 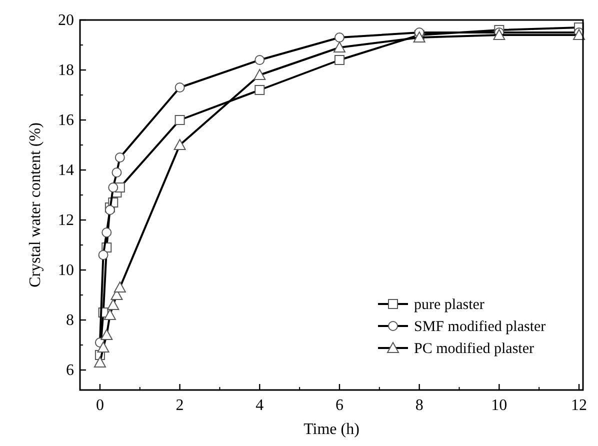 I want to click on x-tick-label: 2, so click(x=180, y=405).